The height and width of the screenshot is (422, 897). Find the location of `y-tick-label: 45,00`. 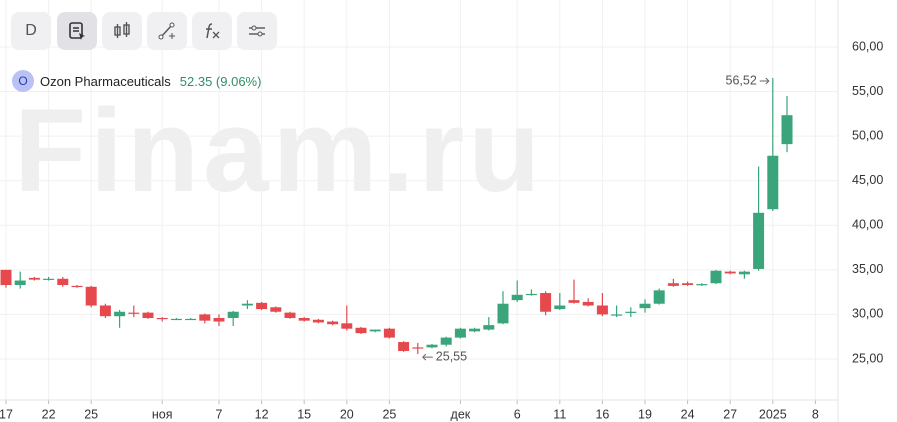

y-tick-label: 45,00 is located at coordinates (867, 180).